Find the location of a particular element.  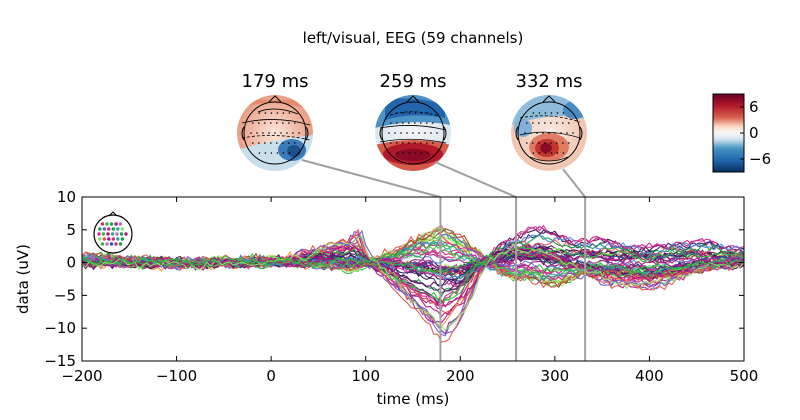

topomap-label-259: 259 ms is located at coordinates (413, 81).